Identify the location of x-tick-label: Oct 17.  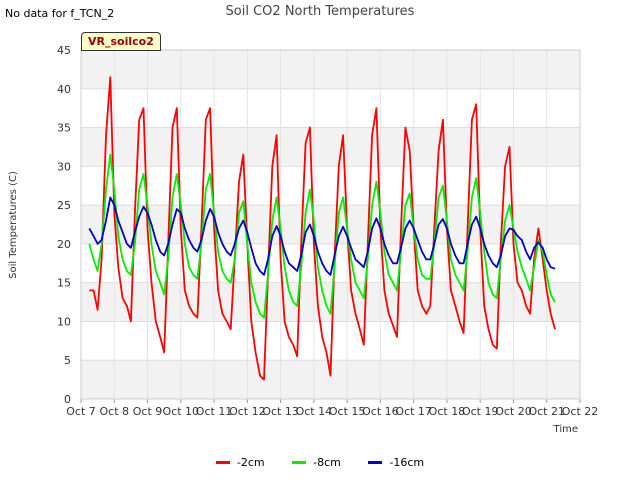
(413, 411).